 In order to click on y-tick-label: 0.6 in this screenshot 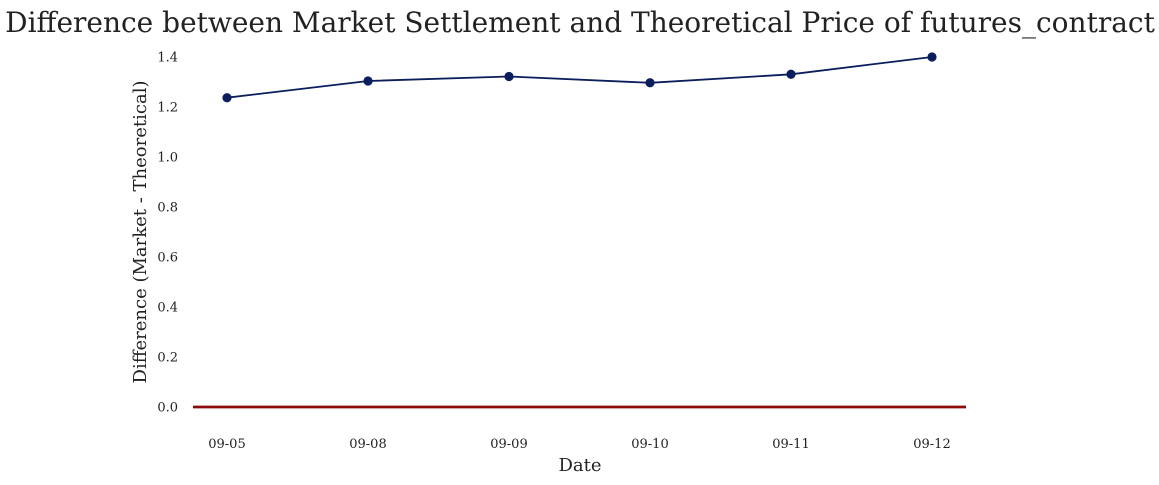, I will do `click(167, 258)`.